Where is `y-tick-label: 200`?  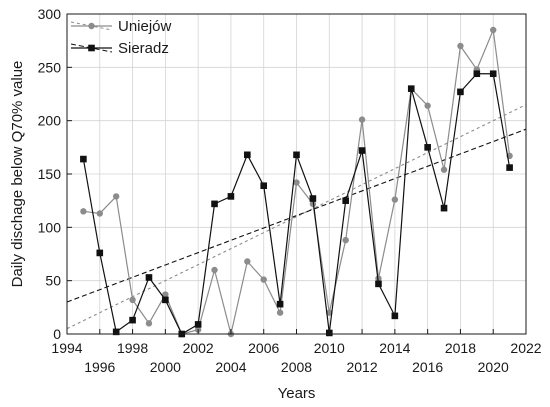
y-tick-label: 200 is located at coordinates (50, 121).